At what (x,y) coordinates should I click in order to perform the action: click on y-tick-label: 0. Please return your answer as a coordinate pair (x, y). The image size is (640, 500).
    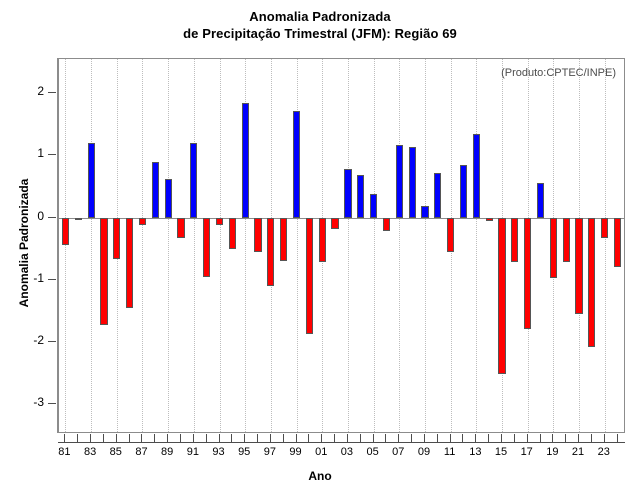
    Looking at the image, I should click on (40, 215).